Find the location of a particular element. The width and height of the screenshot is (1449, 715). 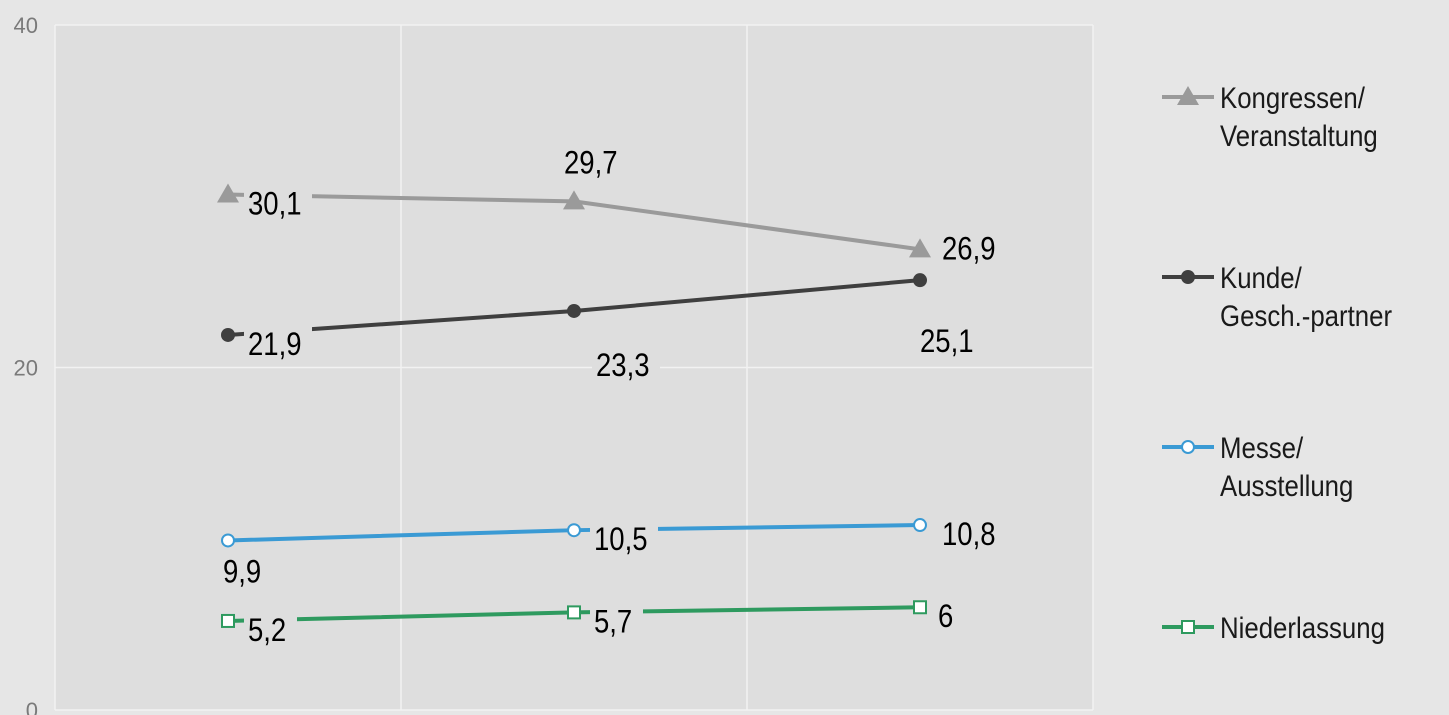

y-tick-label: 0 is located at coordinates (32, 706).